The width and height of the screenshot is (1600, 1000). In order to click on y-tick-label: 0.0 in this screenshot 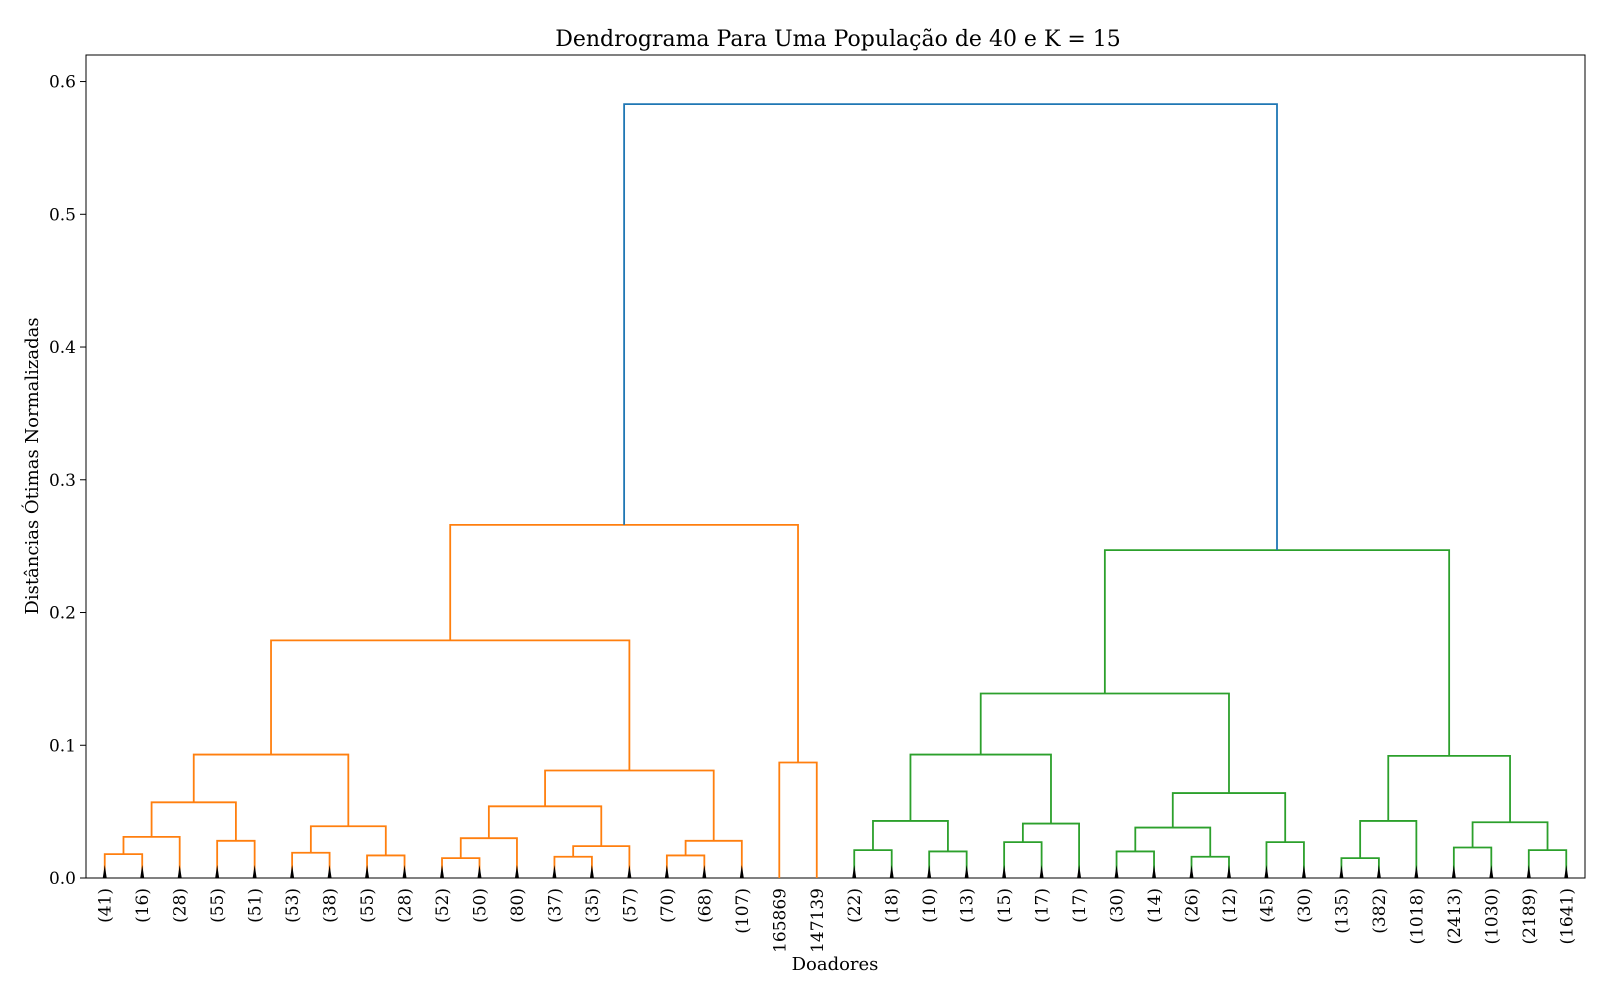, I will do `click(62, 879)`.